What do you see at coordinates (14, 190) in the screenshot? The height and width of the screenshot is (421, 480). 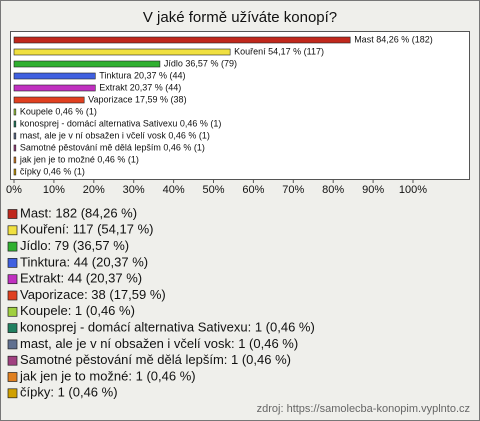 I see `x-tick-label: 0%` at bounding box center [14, 190].